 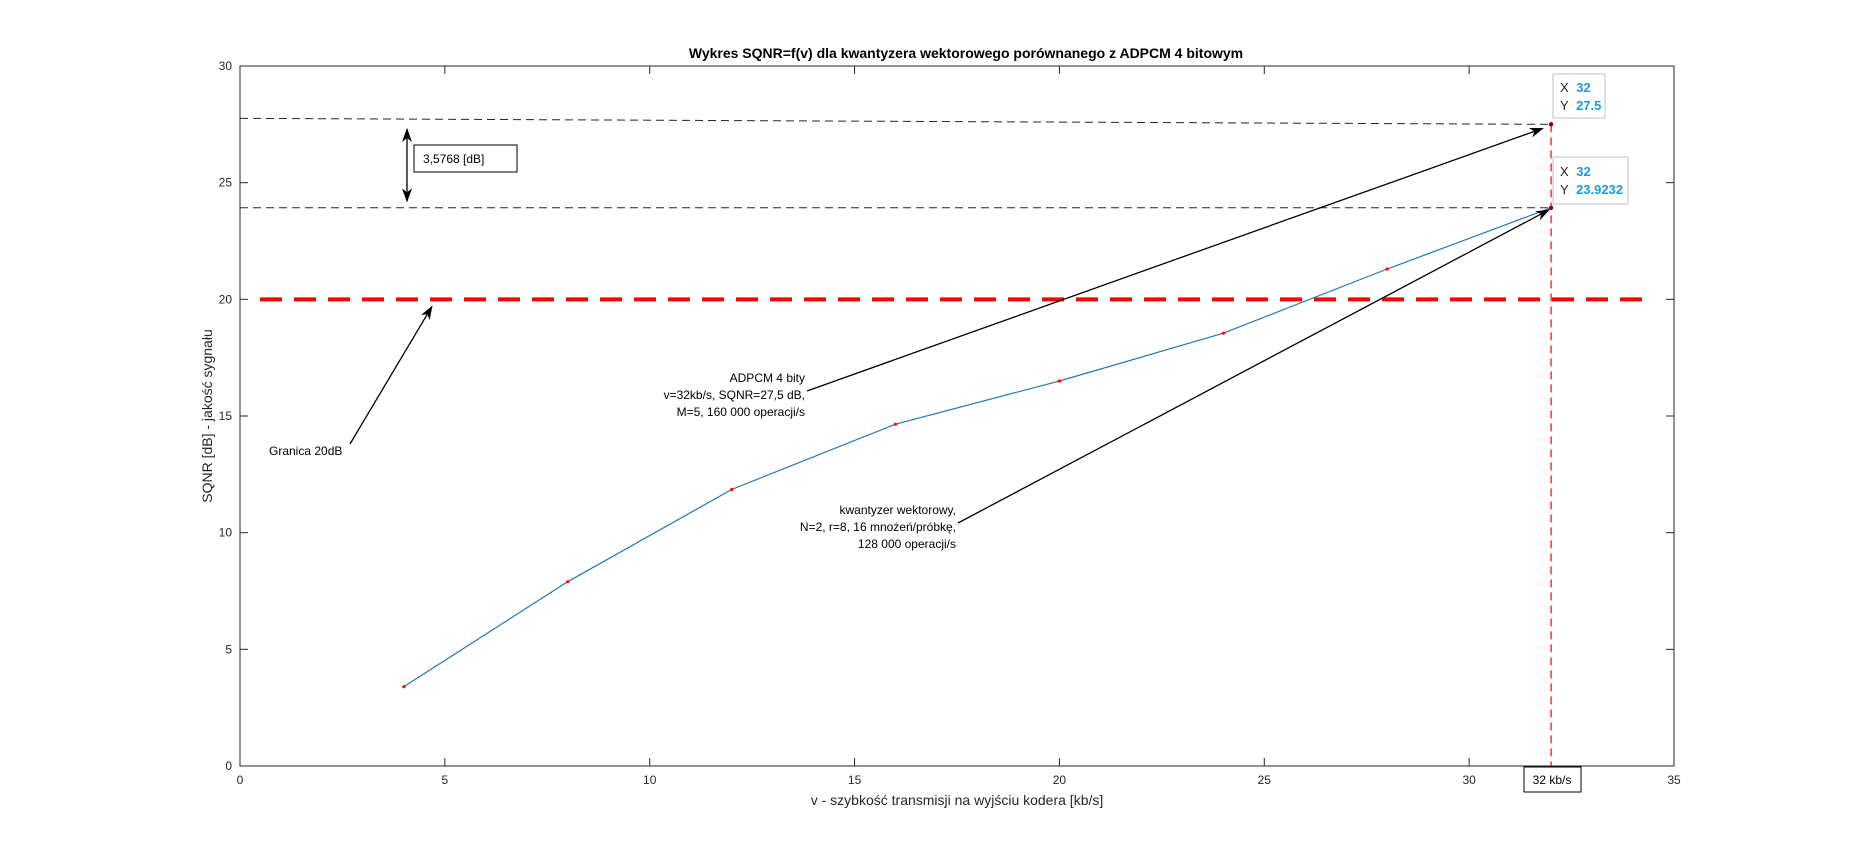 I want to click on rate-box, so click(x=1552, y=779).